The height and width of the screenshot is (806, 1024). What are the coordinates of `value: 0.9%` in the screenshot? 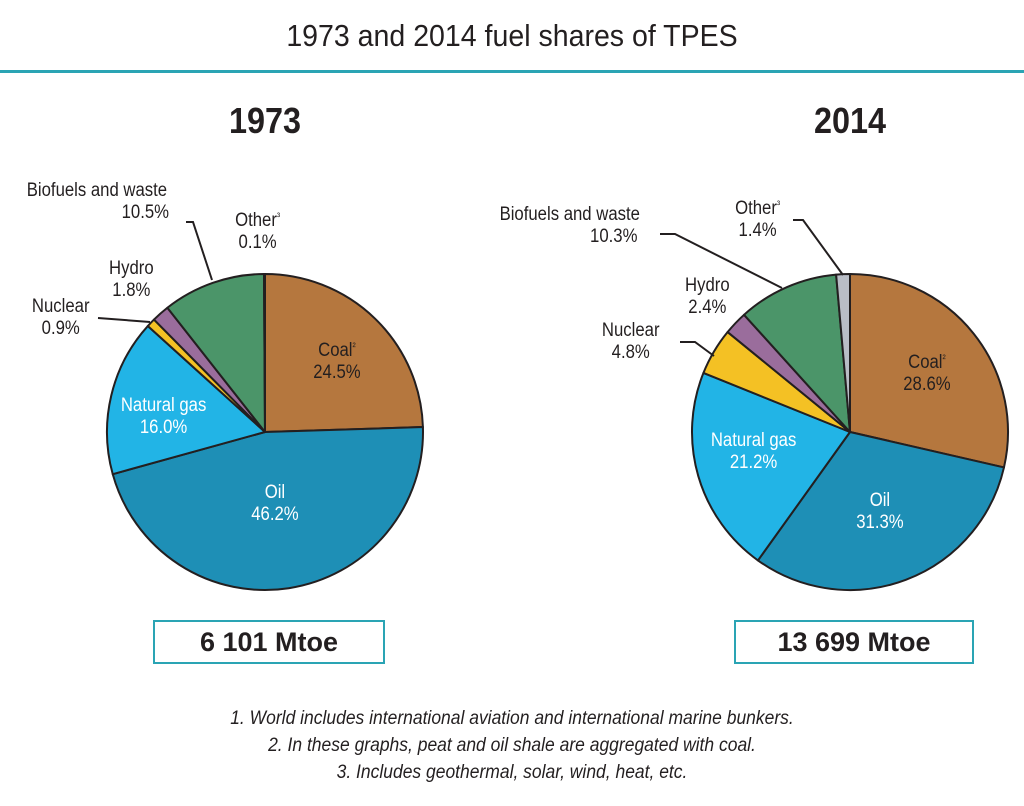 It's located at (60, 328).